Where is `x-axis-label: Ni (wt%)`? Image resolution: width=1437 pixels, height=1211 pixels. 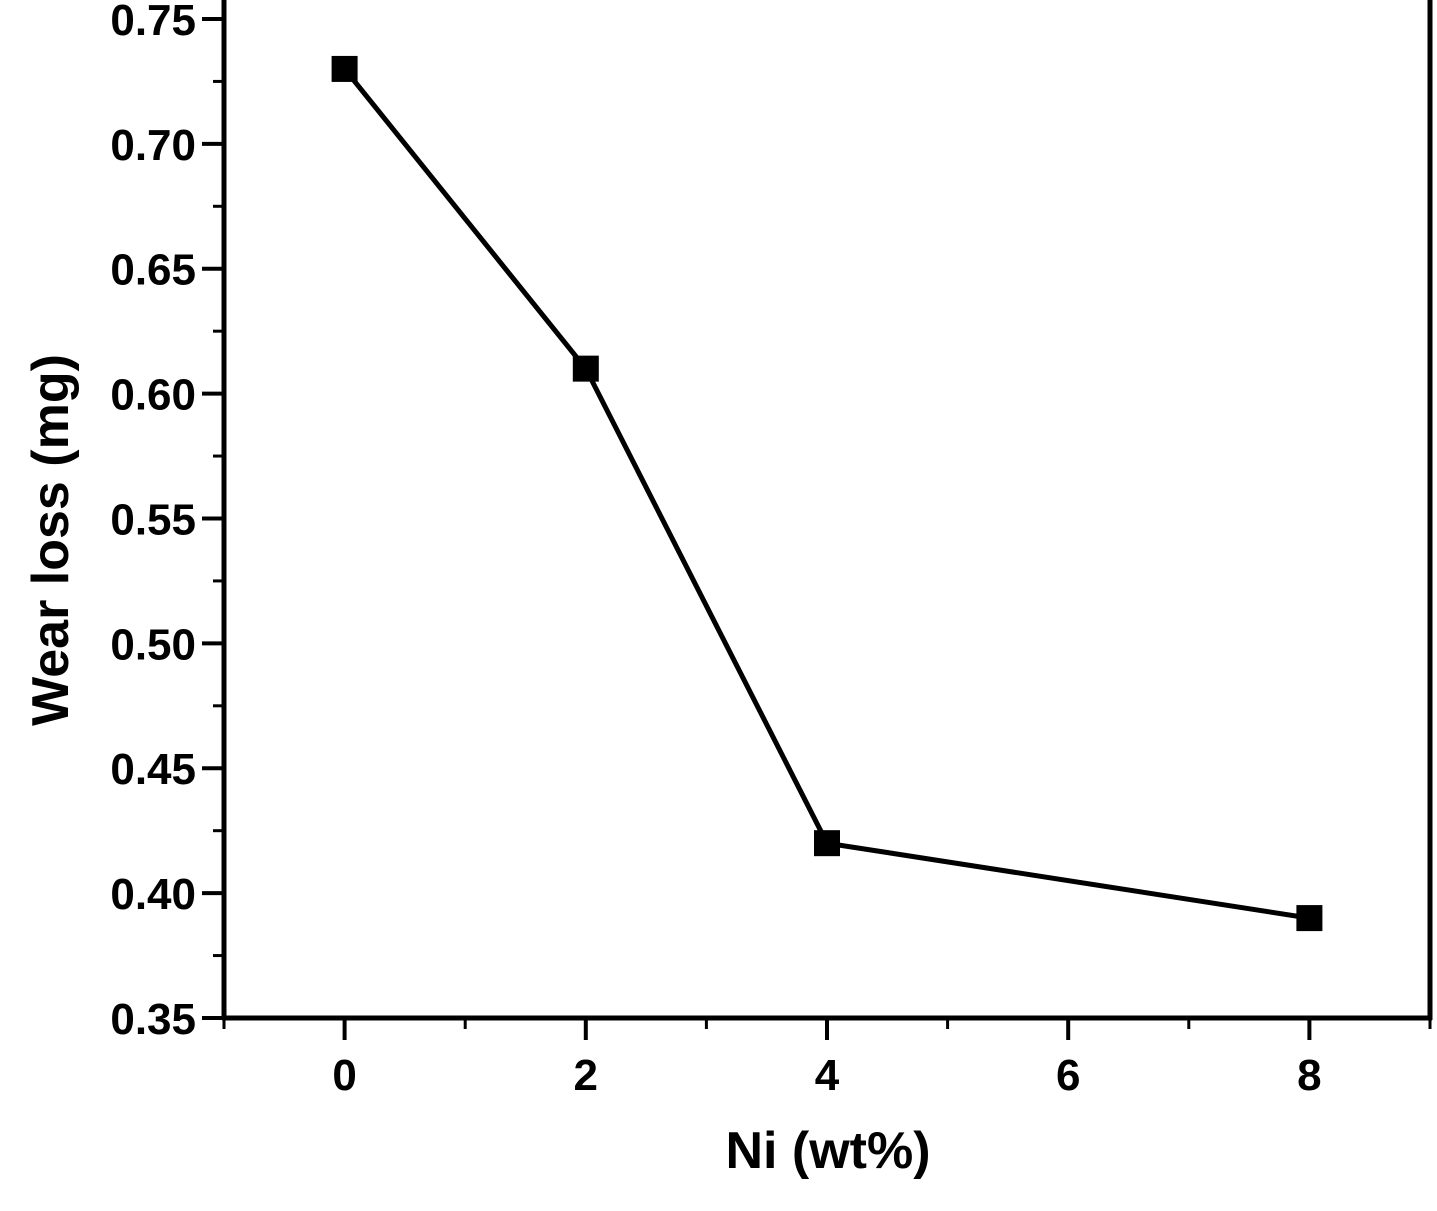
x-axis-label: Ni (wt%) is located at coordinates (827, 1151).